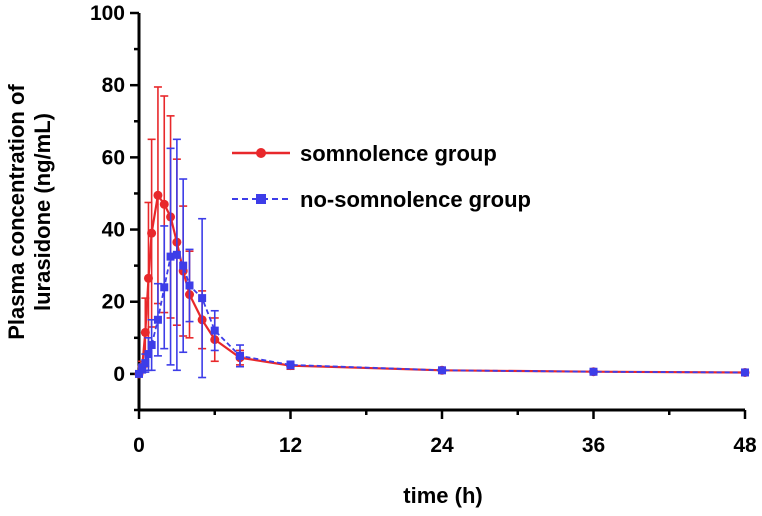 This screenshot has width=762, height=516. Describe the element at coordinates (139, 445) in the screenshot. I see `x-tick-label: 0` at that location.